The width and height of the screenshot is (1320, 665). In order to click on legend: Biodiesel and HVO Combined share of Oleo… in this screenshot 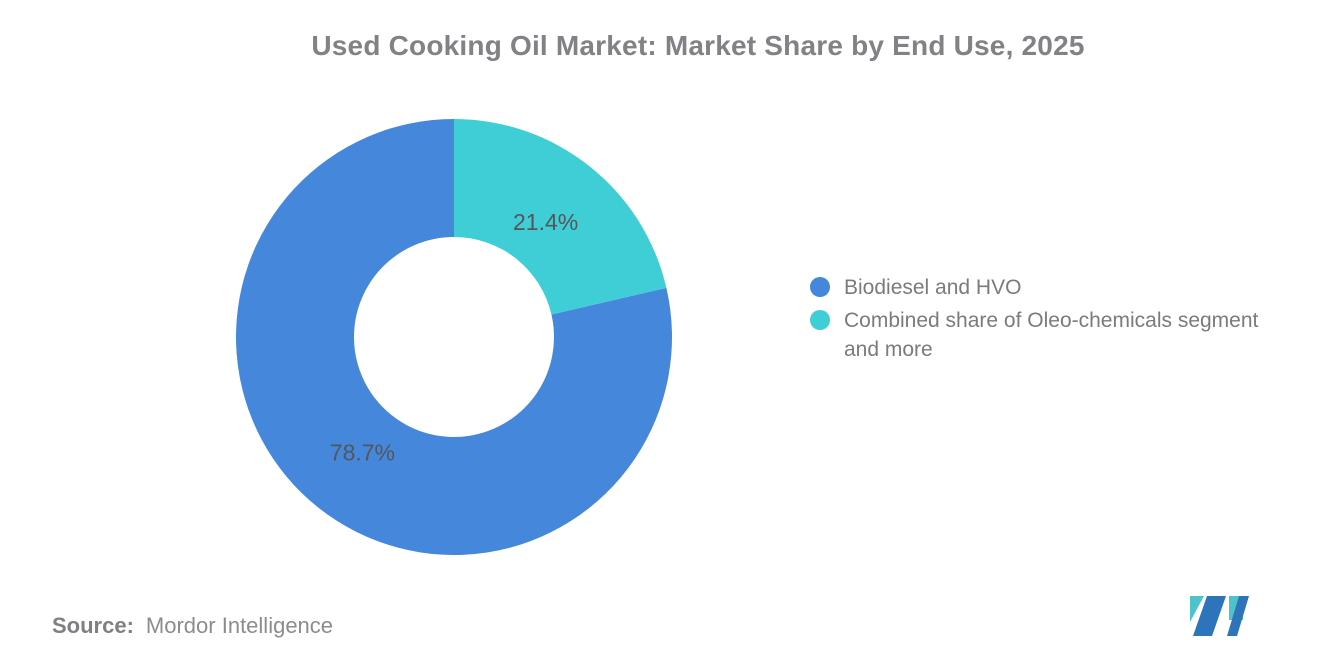, I will do `click(1055, 320)`.